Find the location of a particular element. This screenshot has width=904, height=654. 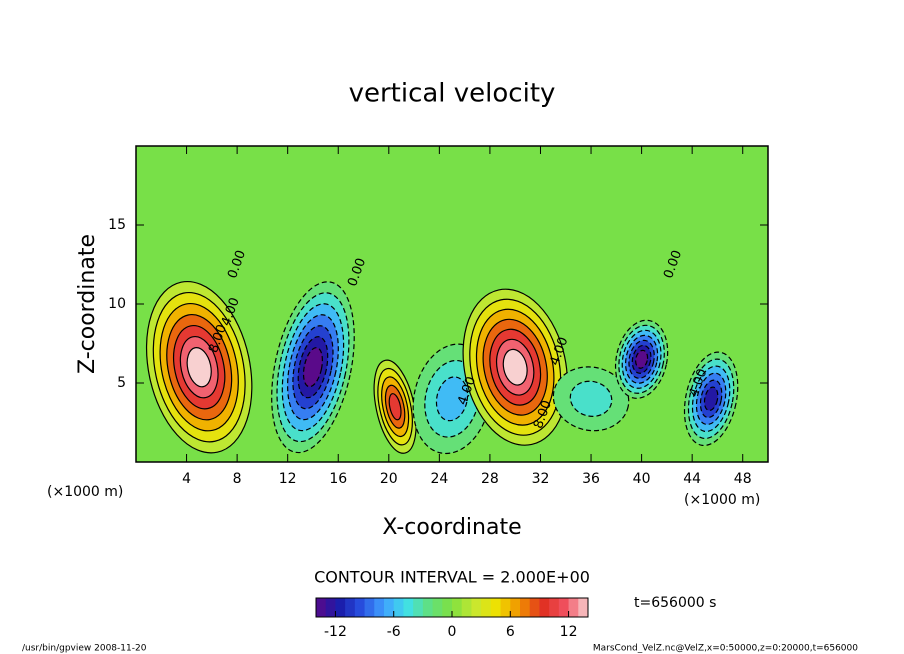

colorbar-tick-label: -6 is located at coordinates (394, 632).